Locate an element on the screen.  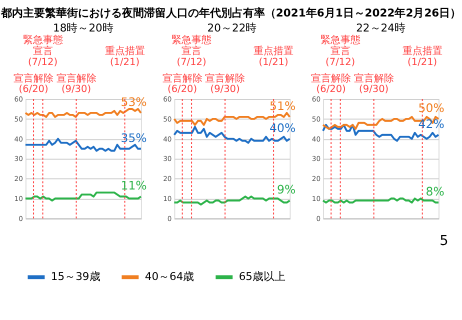
data-label: 51% is located at coordinates (283, 106).